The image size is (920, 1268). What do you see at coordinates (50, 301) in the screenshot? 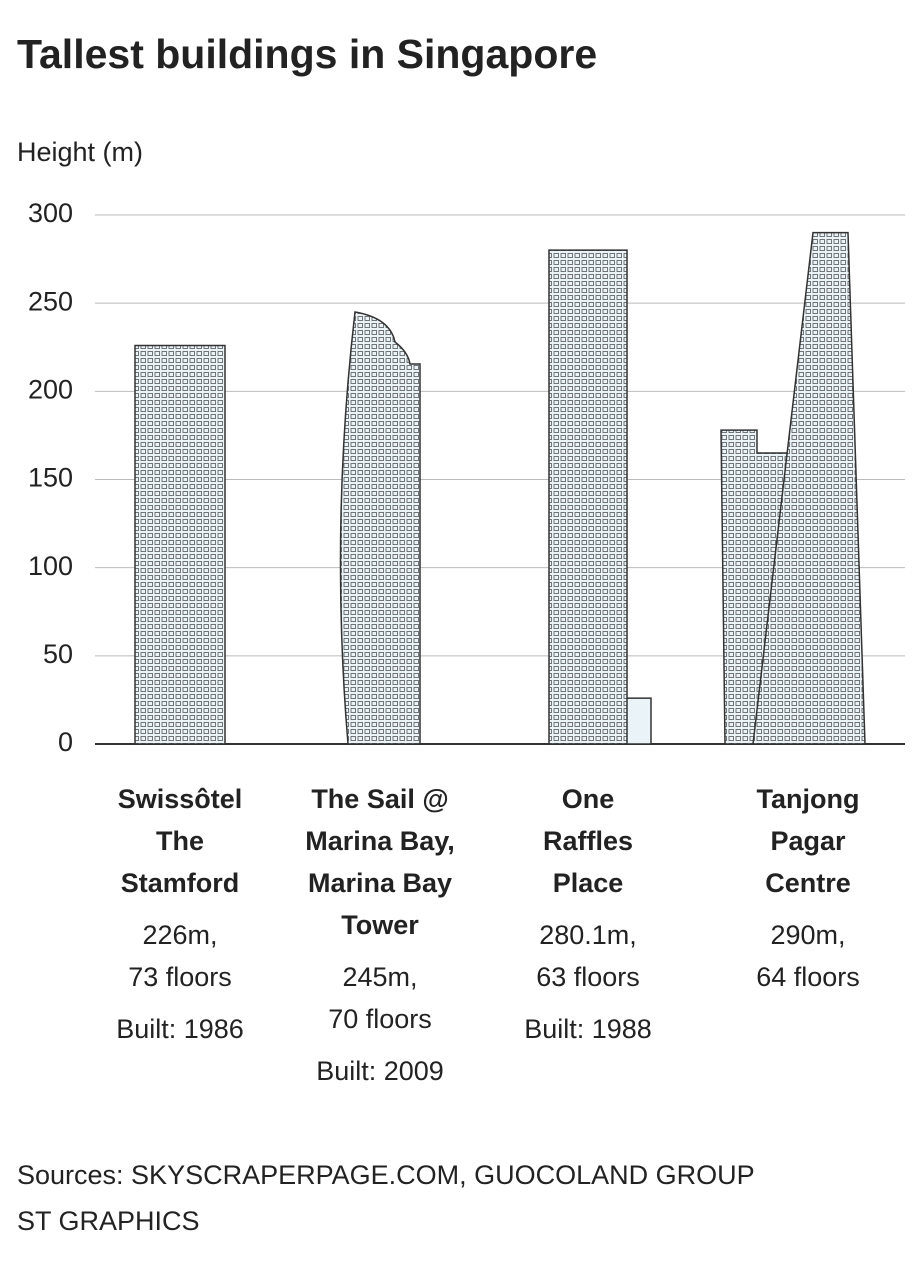
I see `y-tick-label: 250` at bounding box center [50, 301].